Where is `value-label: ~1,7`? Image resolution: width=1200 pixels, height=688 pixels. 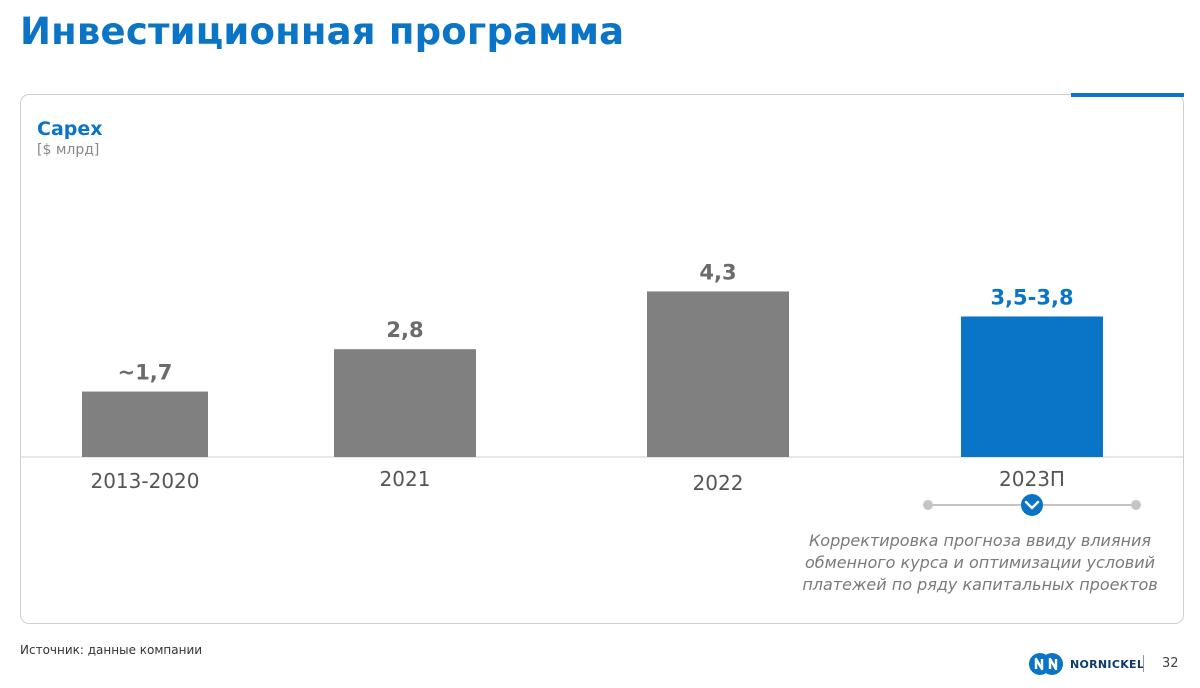
value-label: ~1,7 is located at coordinates (145, 373).